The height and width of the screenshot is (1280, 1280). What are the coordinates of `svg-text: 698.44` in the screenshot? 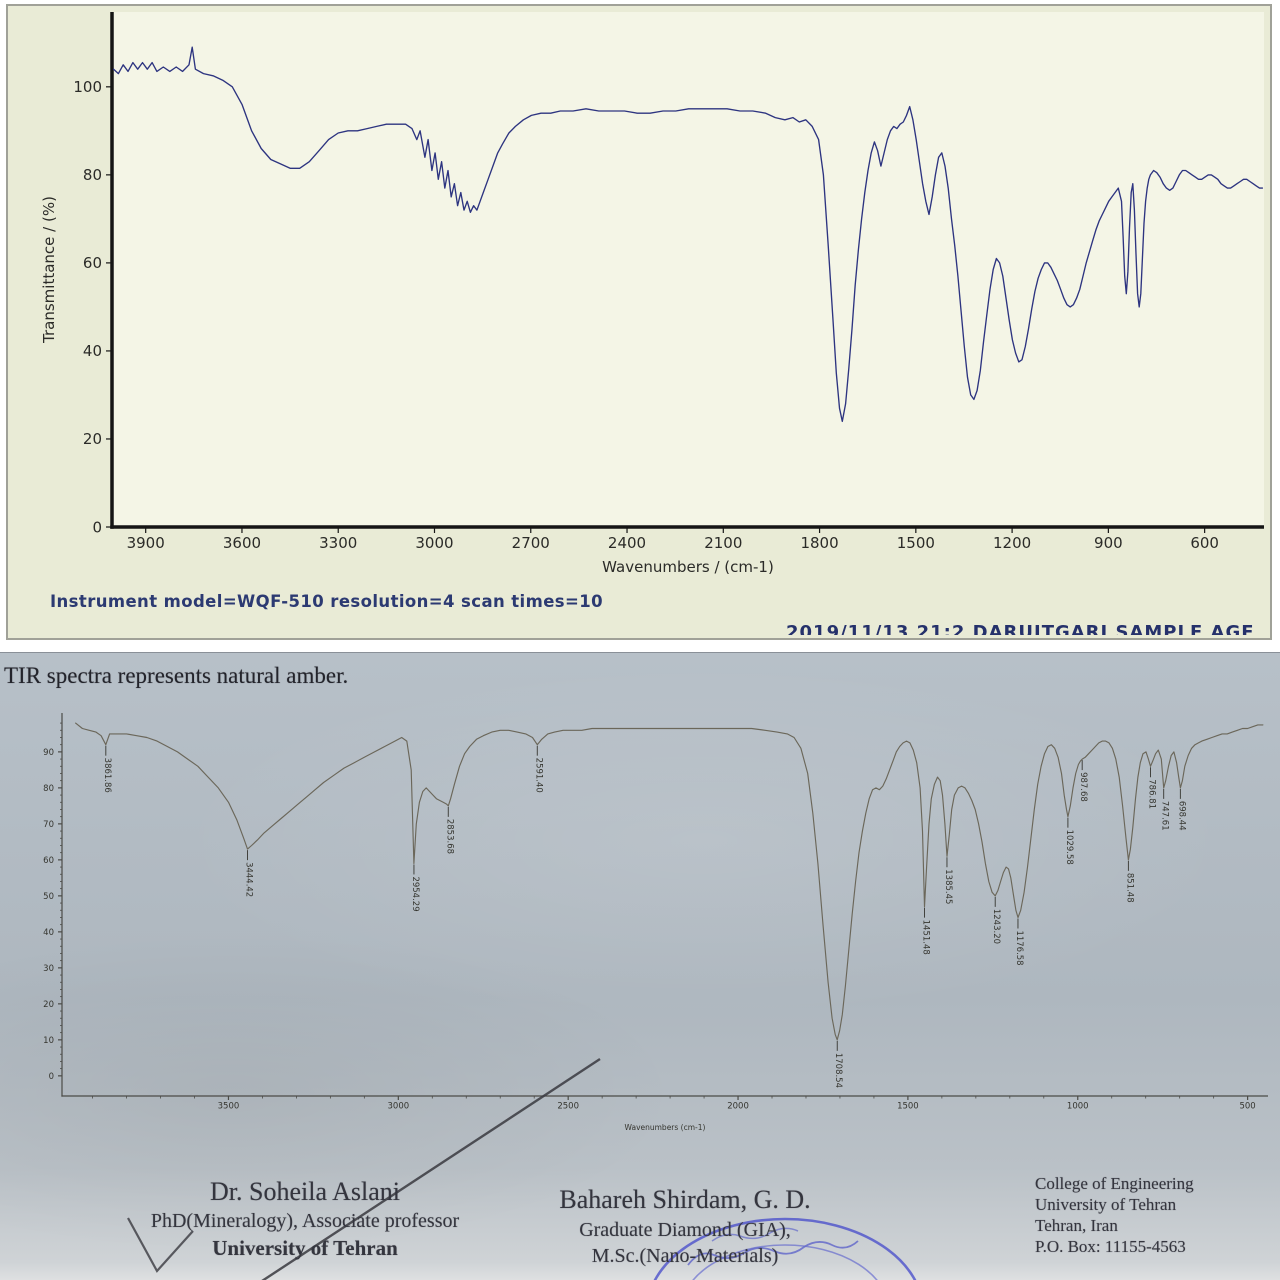 It's located at (1181, 816).